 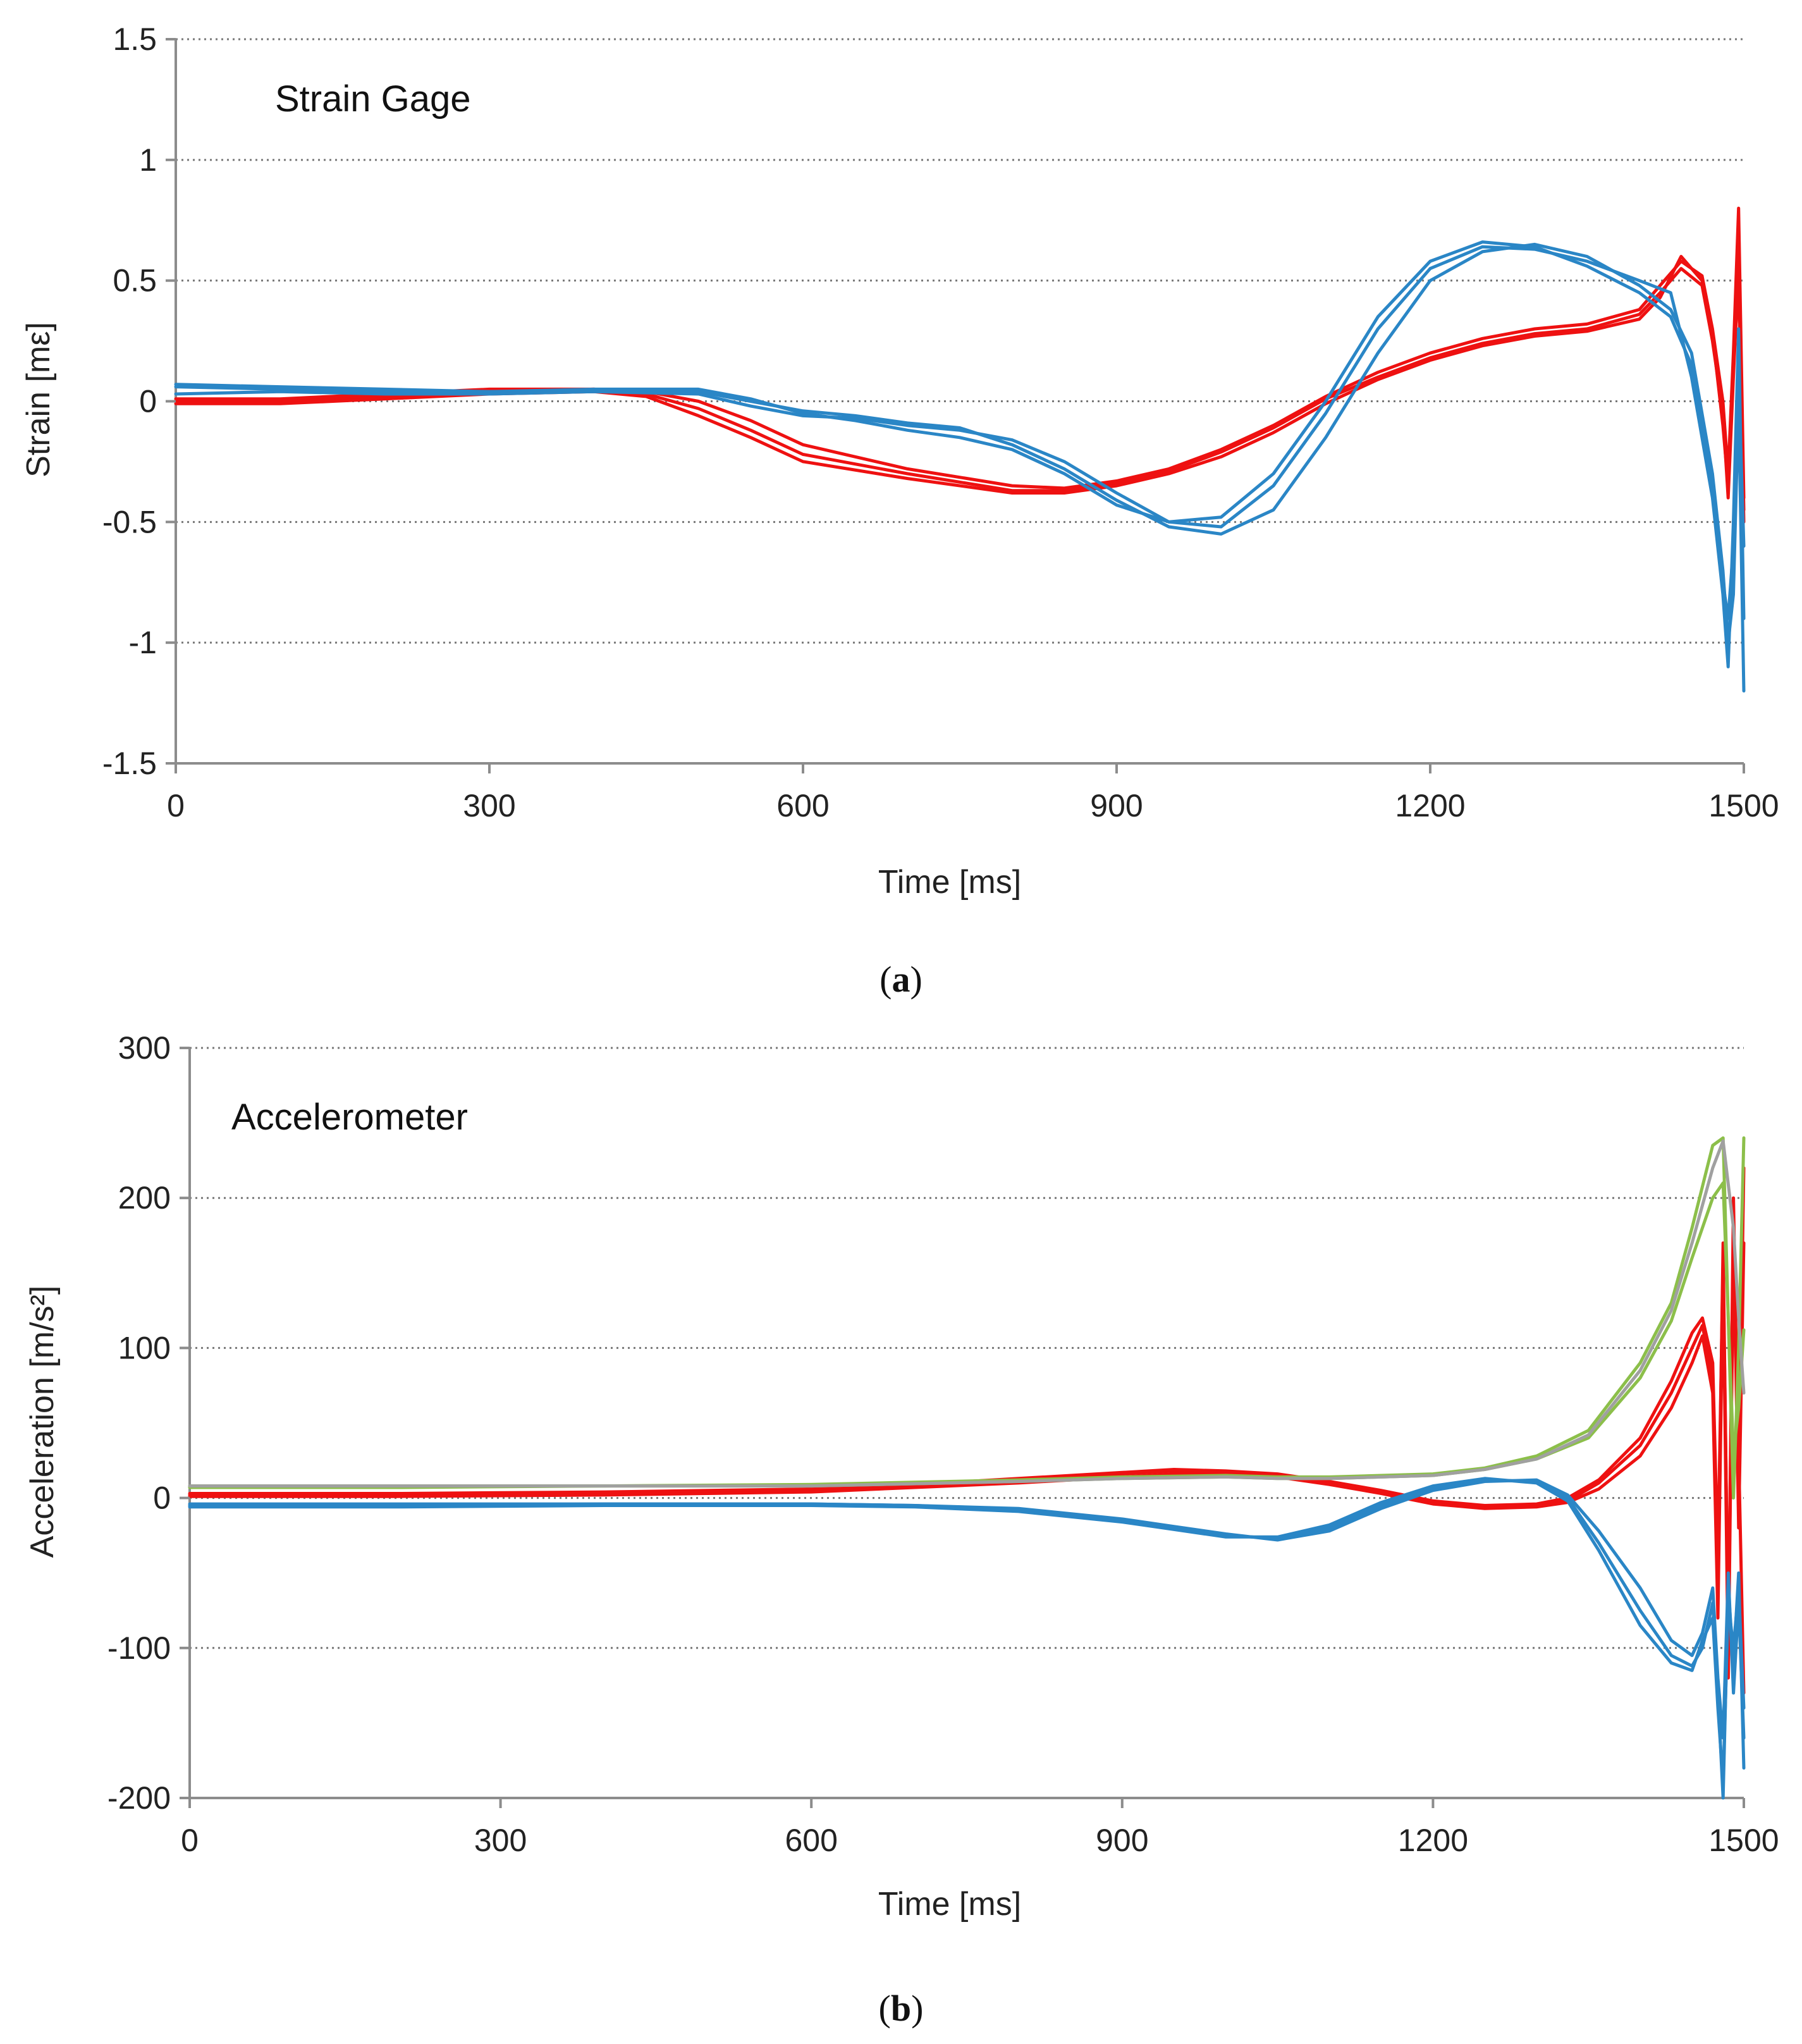 What do you see at coordinates (886, 979) in the screenshot?
I see `panel-a-open: (` at bounding box center [886, 979].